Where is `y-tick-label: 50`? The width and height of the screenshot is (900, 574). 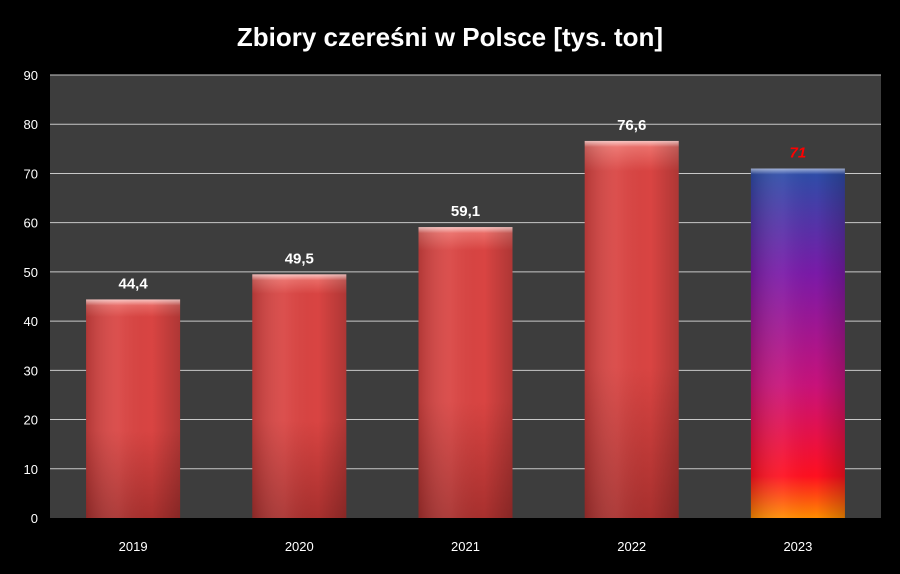 y-tick-label: 50 is located at coordinates (31, 272).